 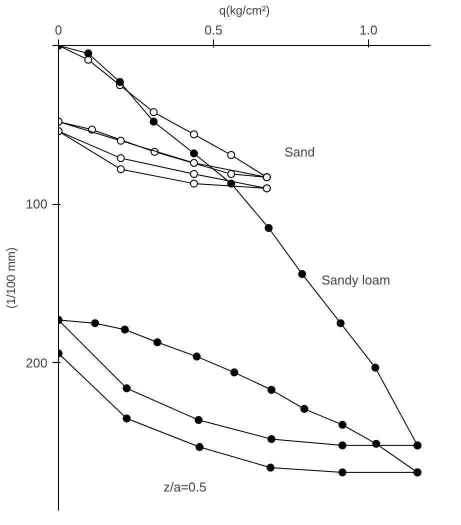 What do you see at coordinates (185, 487) in the screenshot?
I see `annotation: z/a=0.5` at bounding box center [185, 487].